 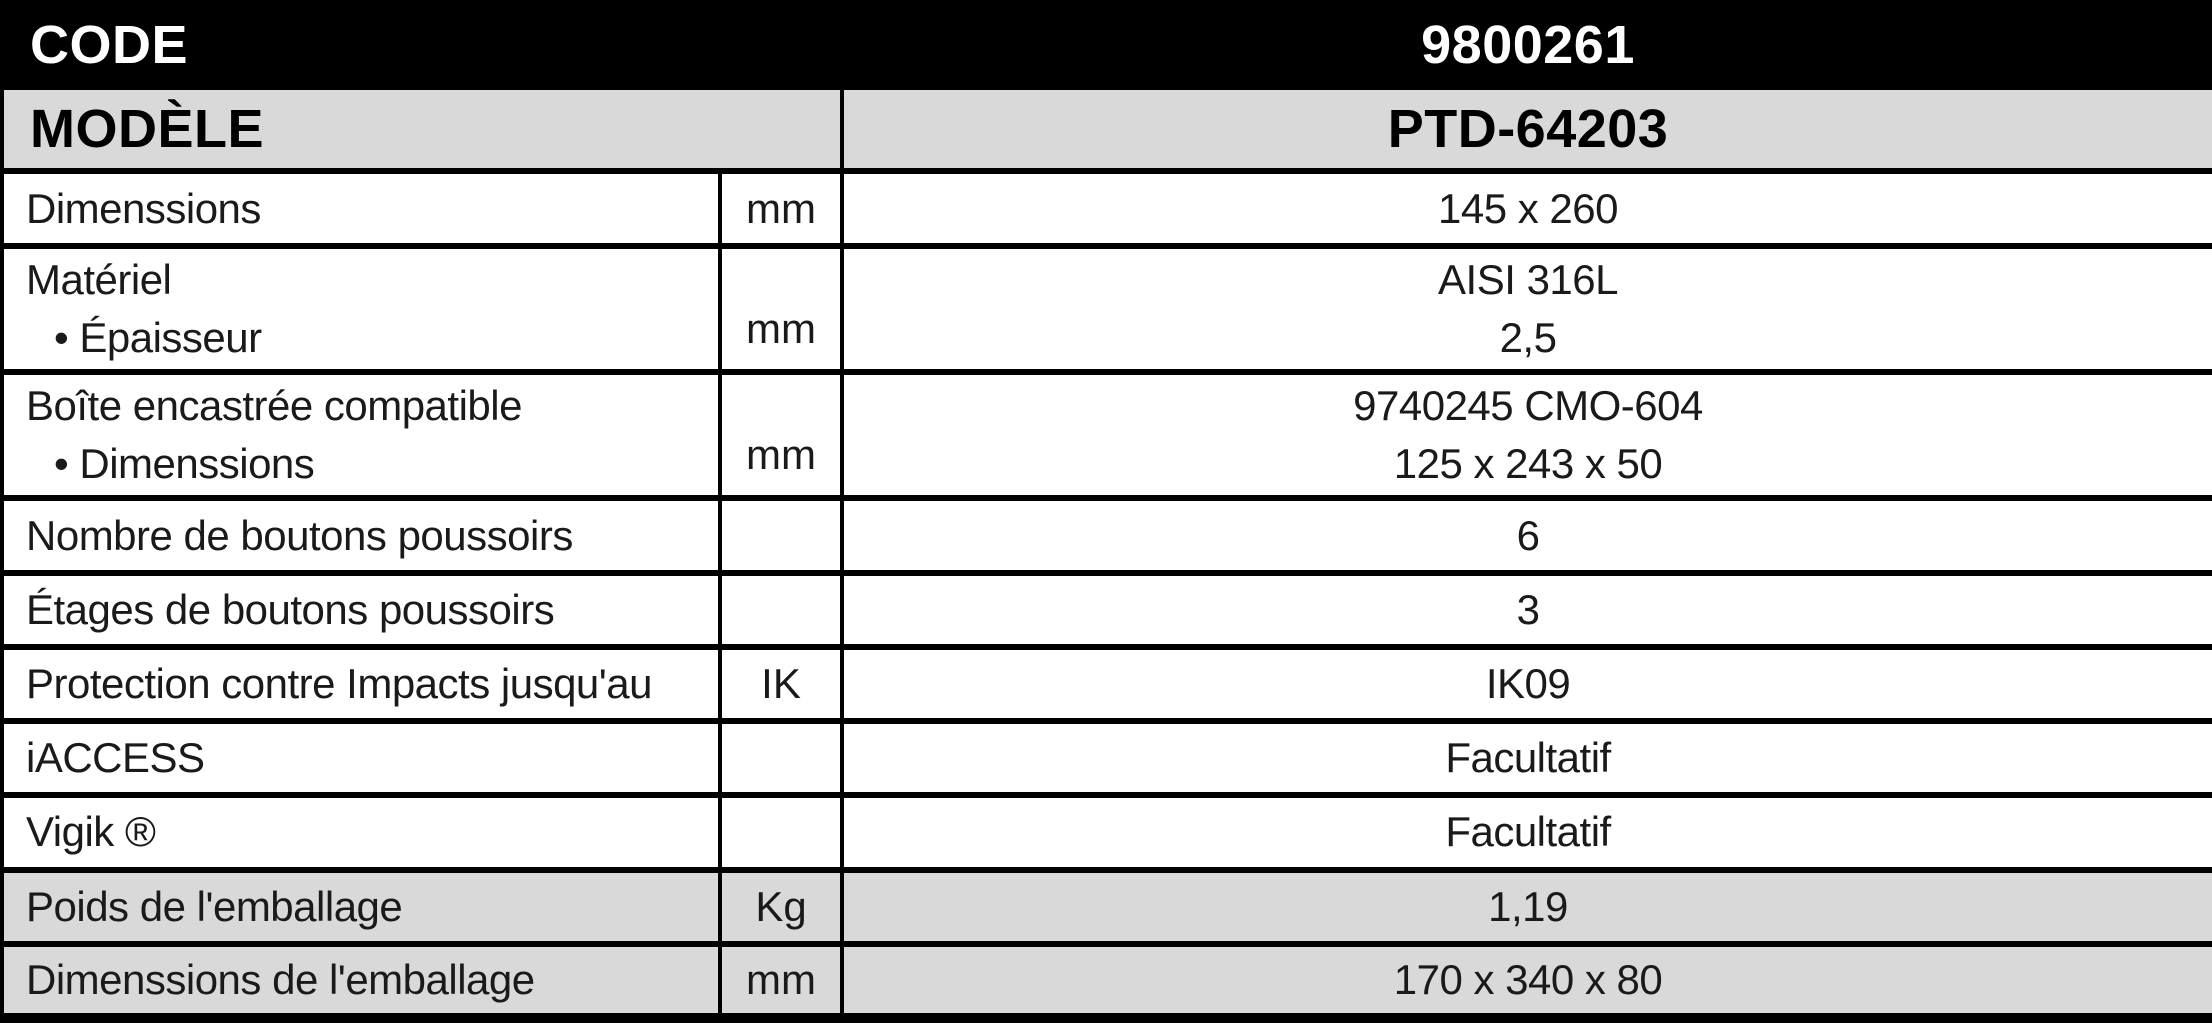 I want to click on model-label: MODÈLE, so click(x=147, y=129).